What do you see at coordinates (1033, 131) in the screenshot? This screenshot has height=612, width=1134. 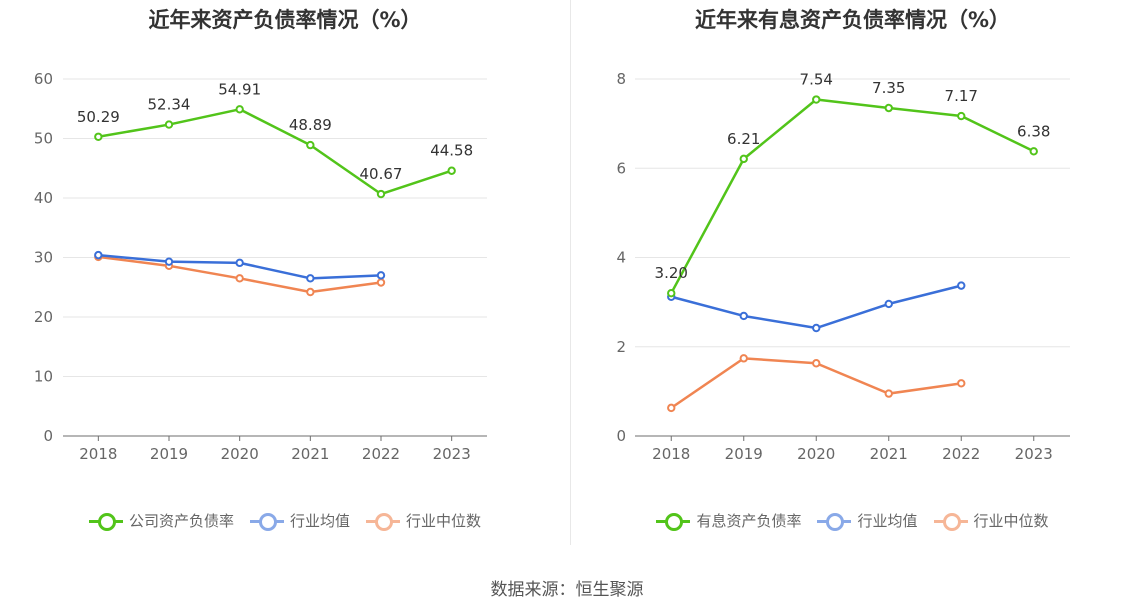 I see `data-label: 6.38` at bounding box center [1033, 131].